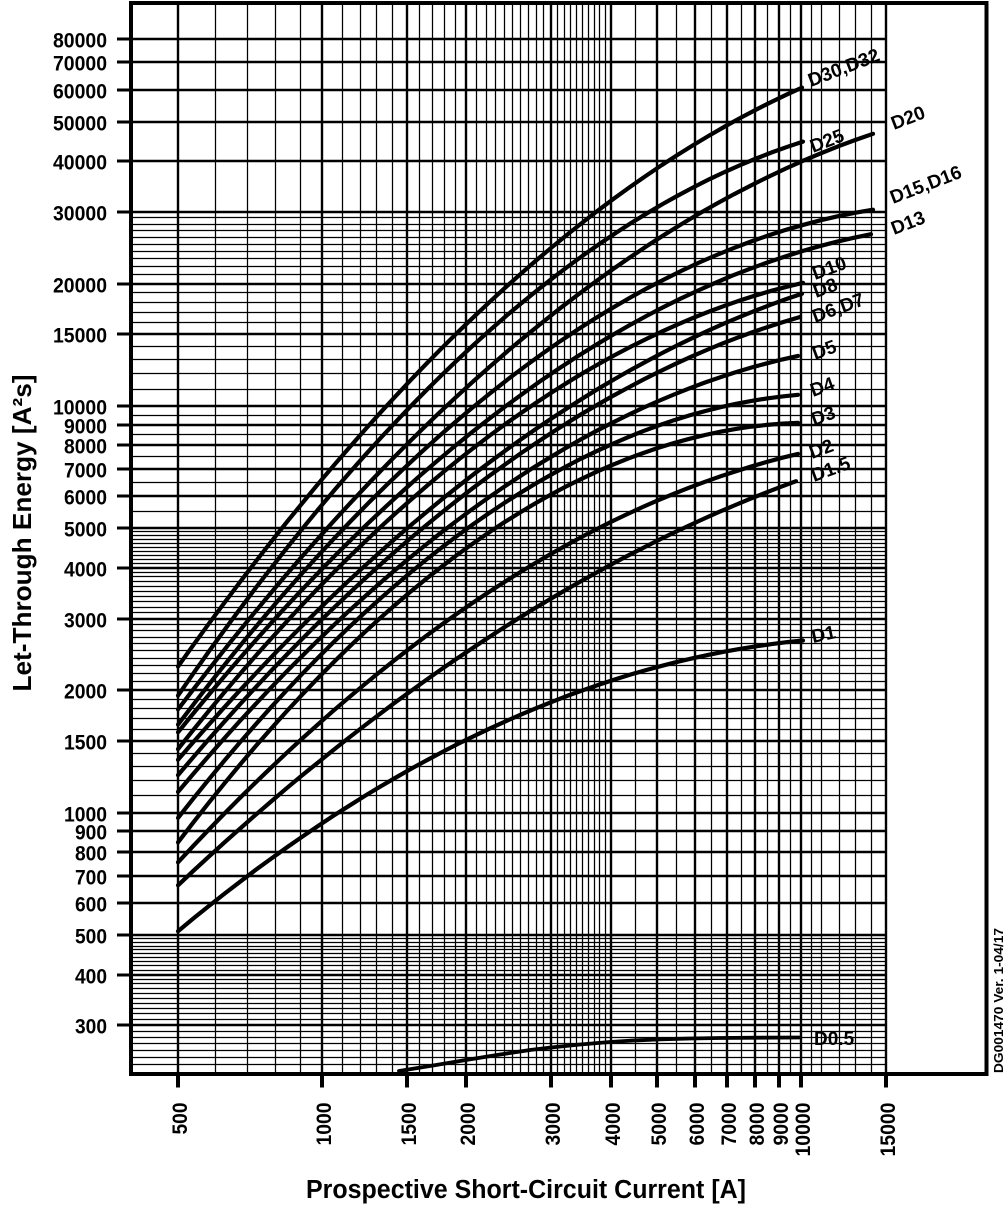  Describe the element at coordinates (22, 533) in the screenshot. I see `svg-text: Let-Through Energy [A²s]` at that location.